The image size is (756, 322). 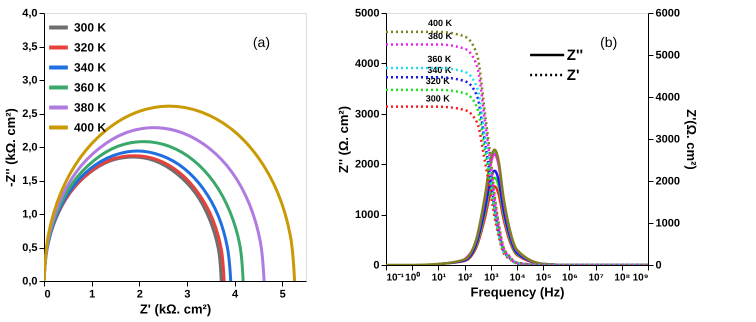 I want to click on y-tick-label: 1,5, so click(x=30, y=181).